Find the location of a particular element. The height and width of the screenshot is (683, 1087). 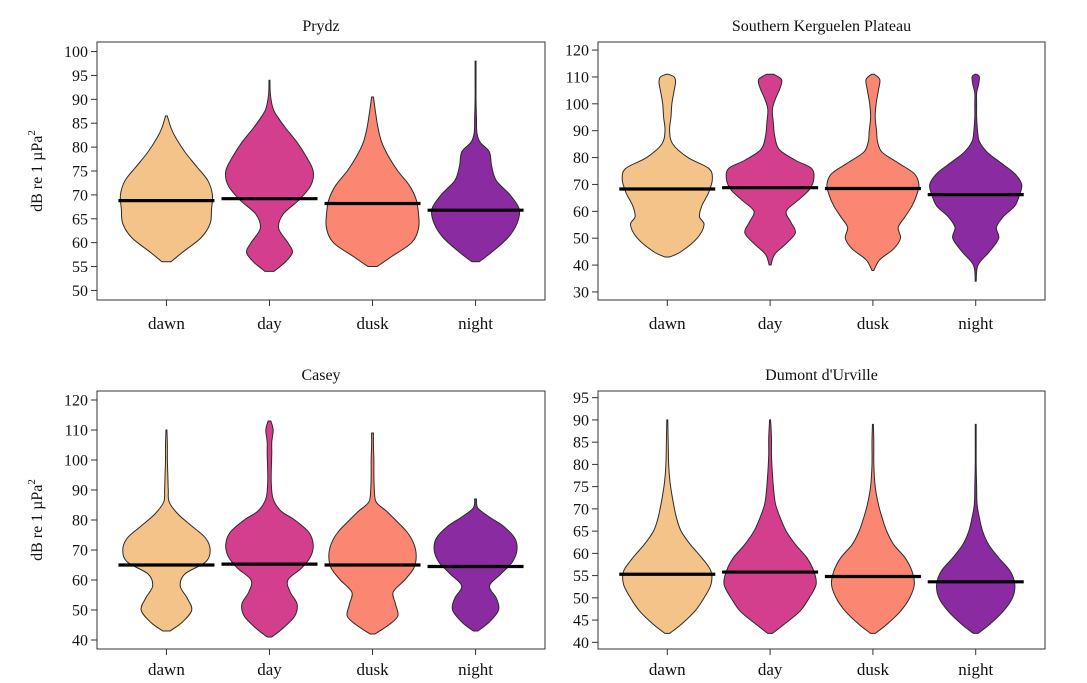

panel-title: Casey is located at coordinates (320, 375).